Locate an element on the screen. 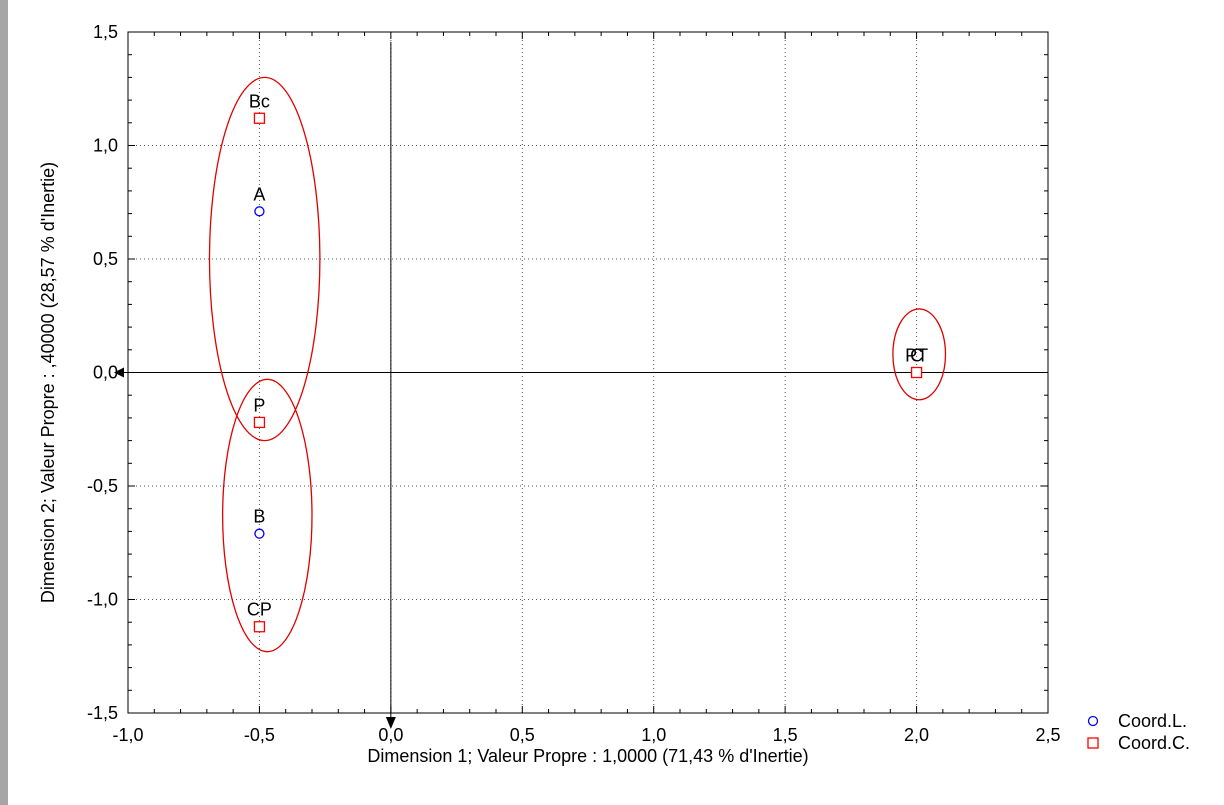 The width and height of the screenshot is (1224, 805). point-label: Bc is located at coordinates (259, 101).